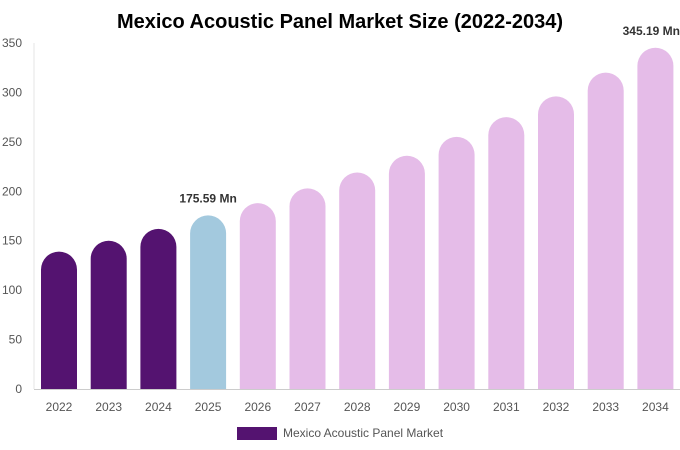 Image resolution: width=680 pixels, height=450 pixels. I want to click on bar-2030, so click(456, 262).